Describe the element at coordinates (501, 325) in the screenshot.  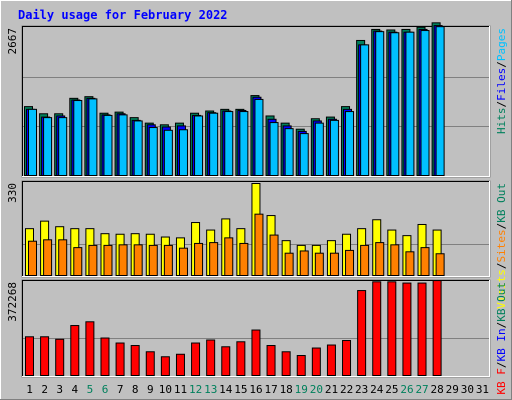
I see `axis-legend-part-bottom-3: /` at that location.